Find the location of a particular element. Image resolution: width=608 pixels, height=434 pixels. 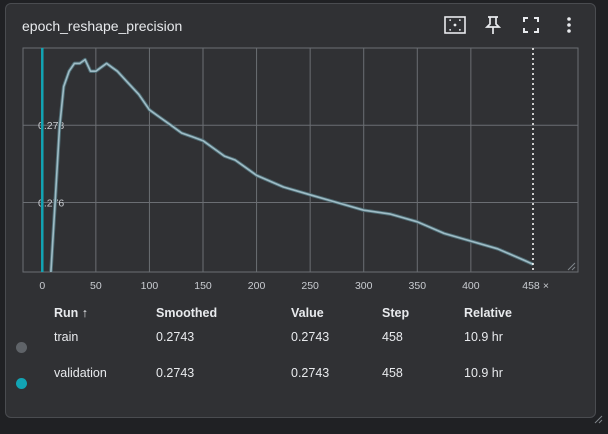

runs-table-header: Run ↑ Smoothed Value Step Relative is located at coordinates (285, 313).